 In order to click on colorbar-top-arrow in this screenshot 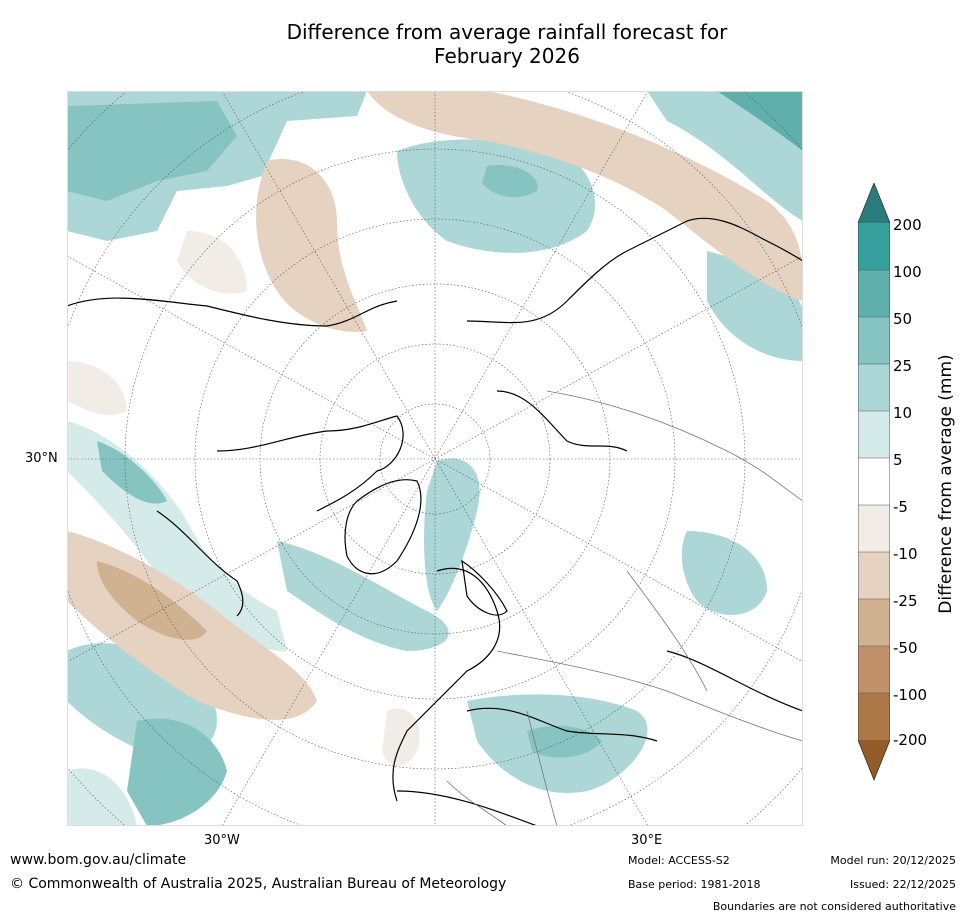, I will do `click(874, 203)`.